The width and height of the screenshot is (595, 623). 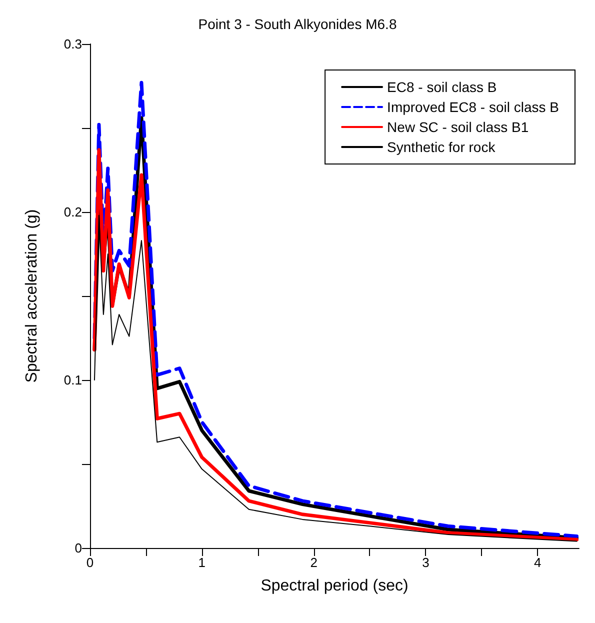 What do you see at coordinates (202, 562) in the screenshot?
I see `x-tick-label: 1` at bounding box center [202, 562].